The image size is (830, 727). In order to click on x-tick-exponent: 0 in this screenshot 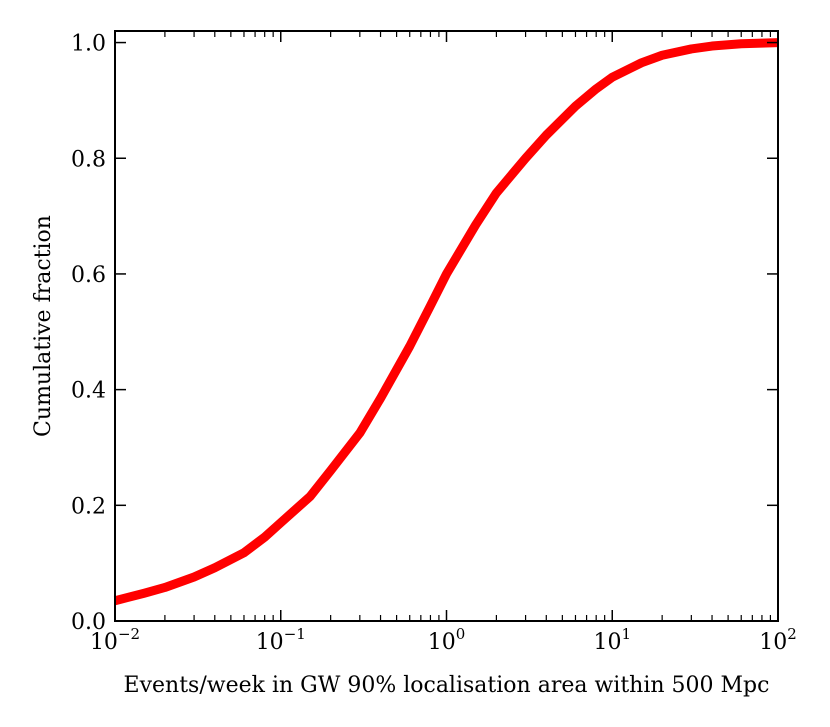, I will do `click(461, 634)`.